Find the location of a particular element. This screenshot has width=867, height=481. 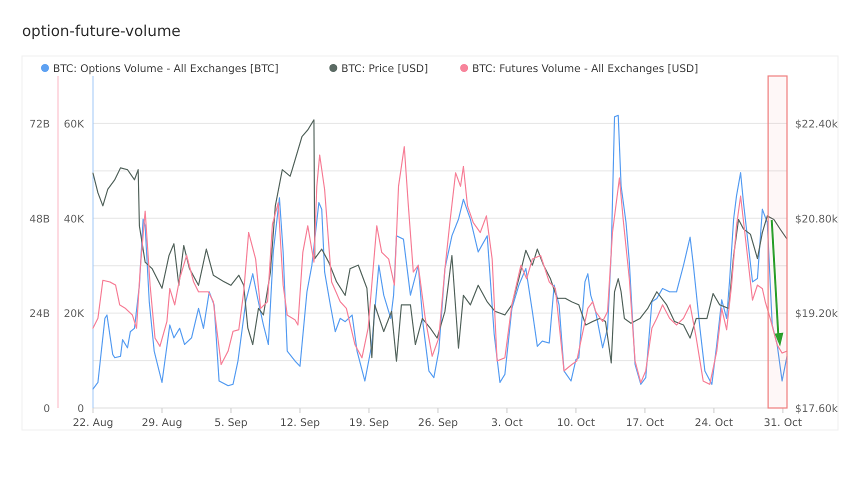

x-tick-label: 12. Sep is located at coordinates (300, 423).